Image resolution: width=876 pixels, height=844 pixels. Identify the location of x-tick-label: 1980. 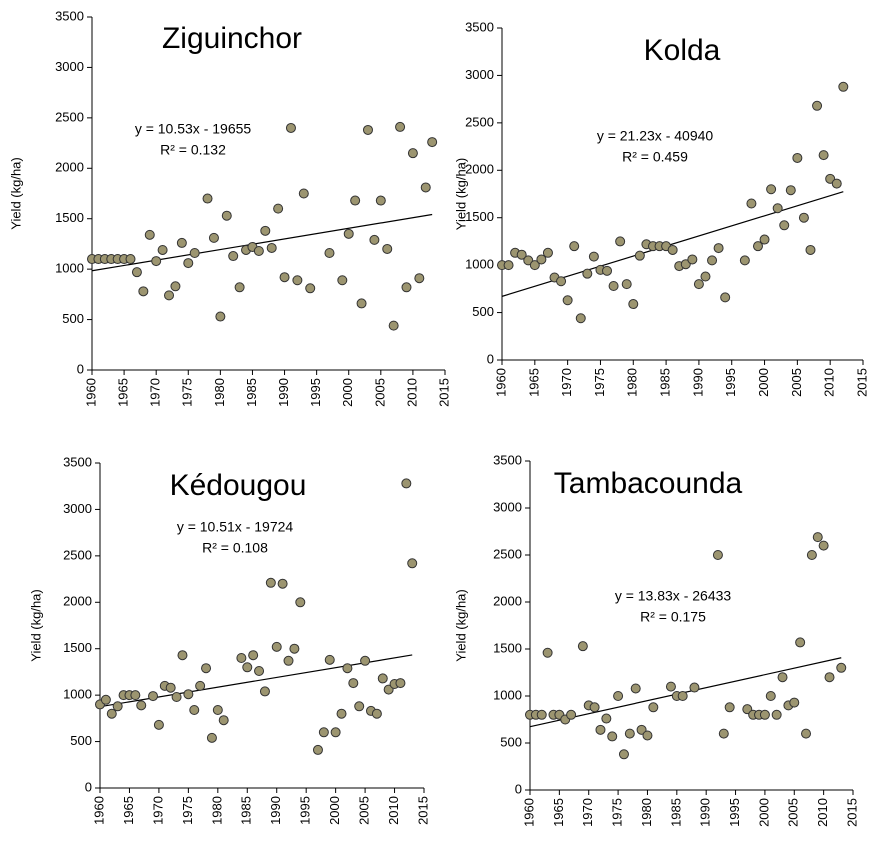
(632, 382).